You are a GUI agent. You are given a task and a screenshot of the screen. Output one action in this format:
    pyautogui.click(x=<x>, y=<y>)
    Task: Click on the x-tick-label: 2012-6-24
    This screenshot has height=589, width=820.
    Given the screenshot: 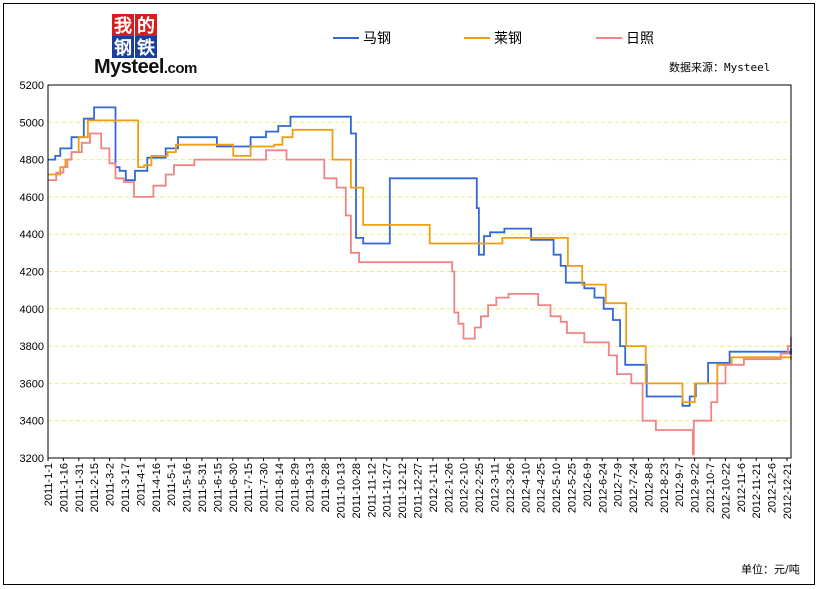 What is the action you would take?
    pyautogui.click(x=603, y=488)
    